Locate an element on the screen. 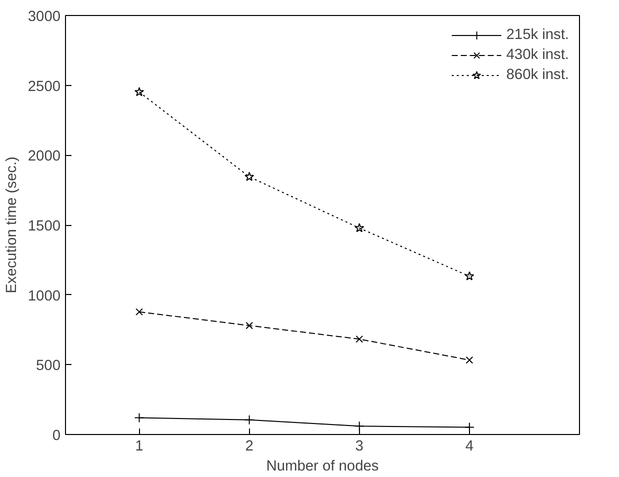 Image resolution: width=619 pixels, height=477 pixels. legend-label: 860k inst. is located at coordinates (537, 75).